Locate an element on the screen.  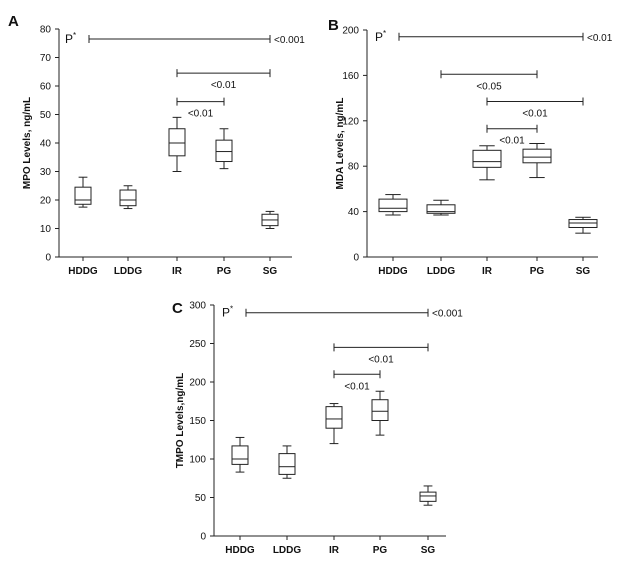
panel-label: C is located at coordinates (177, 308).